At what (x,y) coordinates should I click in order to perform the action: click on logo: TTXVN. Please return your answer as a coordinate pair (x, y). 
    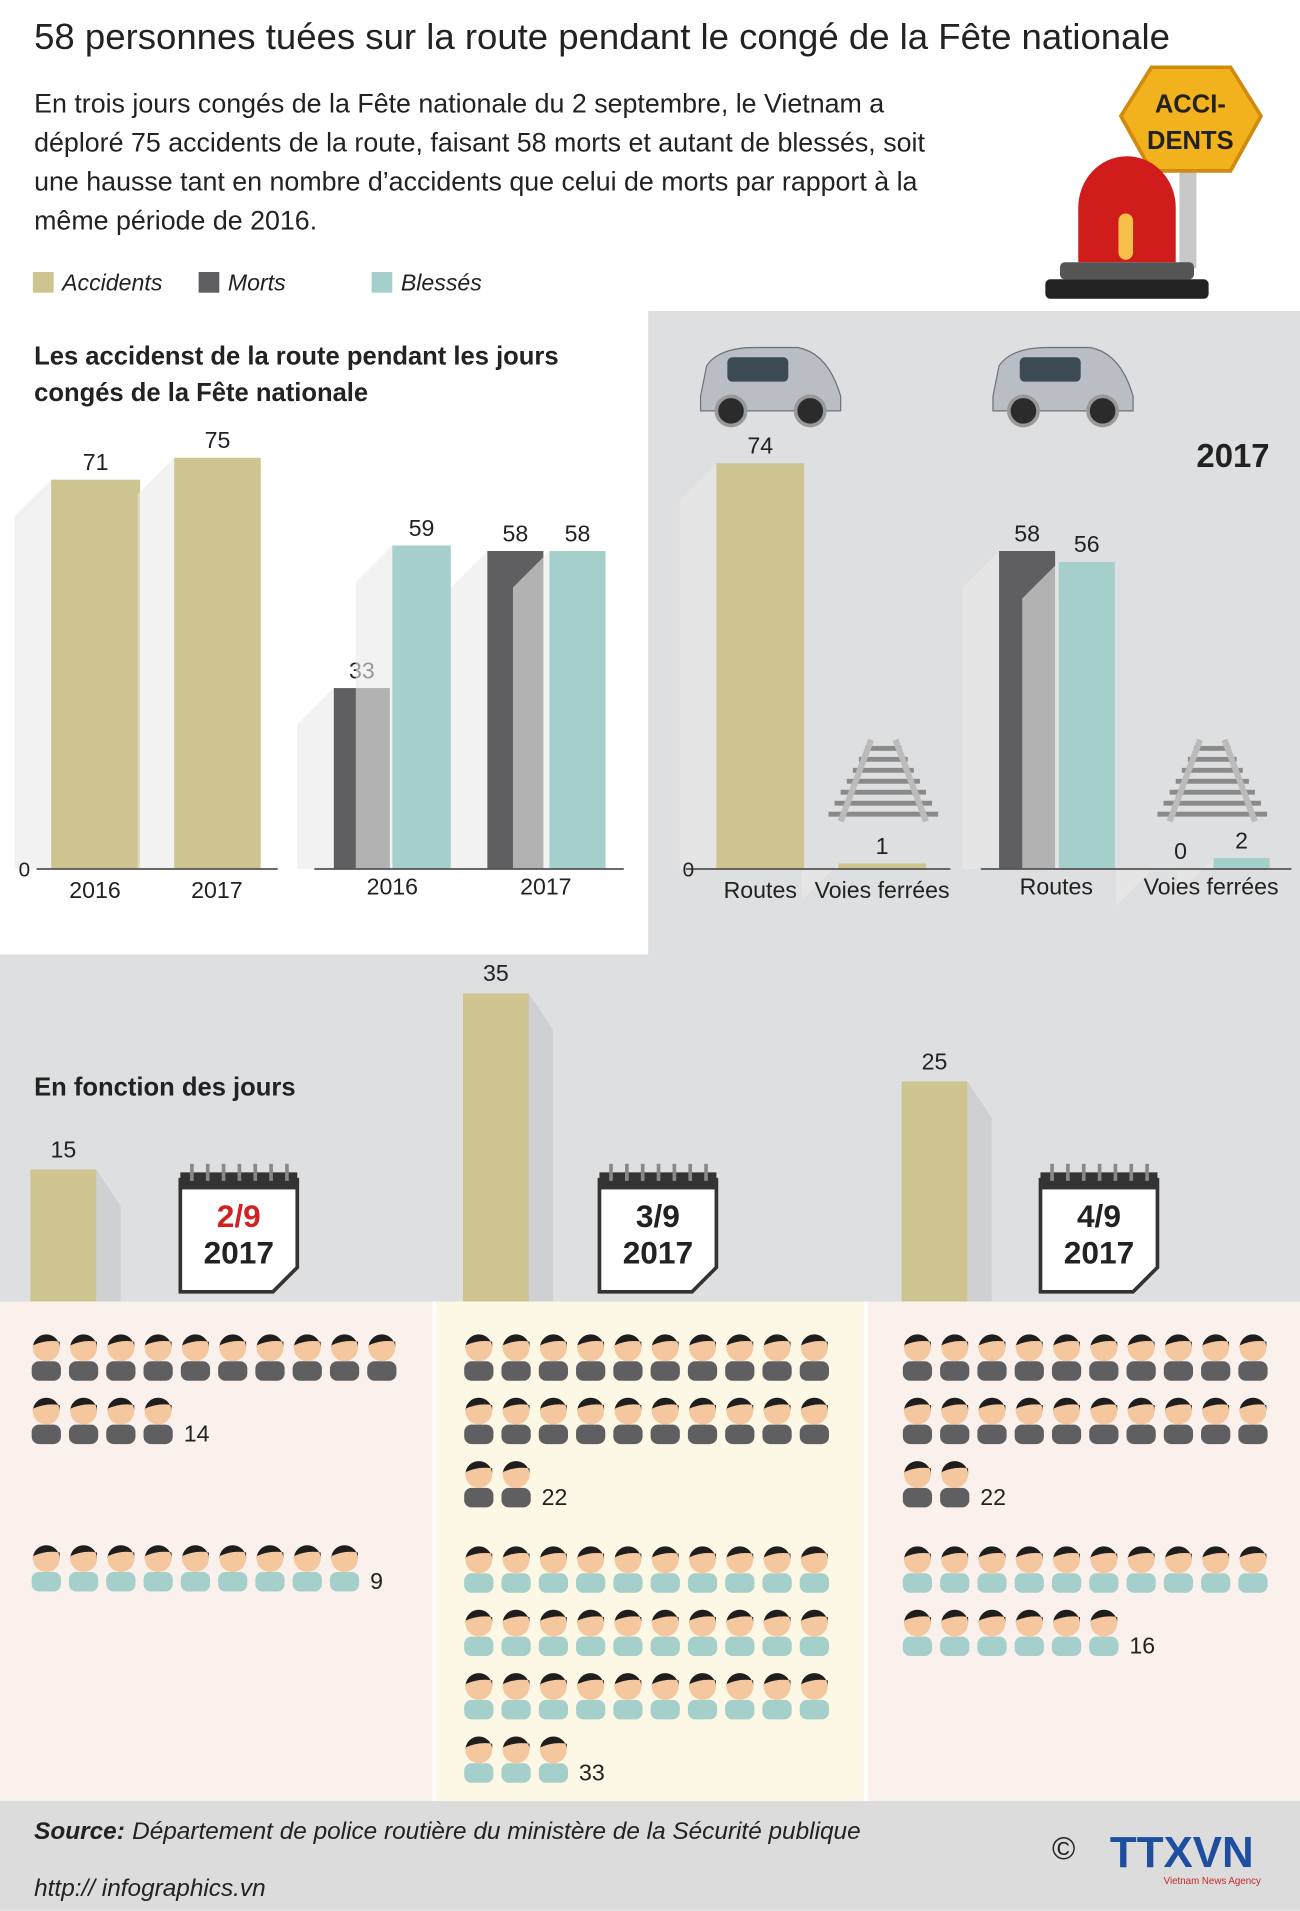
    Looking at the image, I should click on (1182, 1852).